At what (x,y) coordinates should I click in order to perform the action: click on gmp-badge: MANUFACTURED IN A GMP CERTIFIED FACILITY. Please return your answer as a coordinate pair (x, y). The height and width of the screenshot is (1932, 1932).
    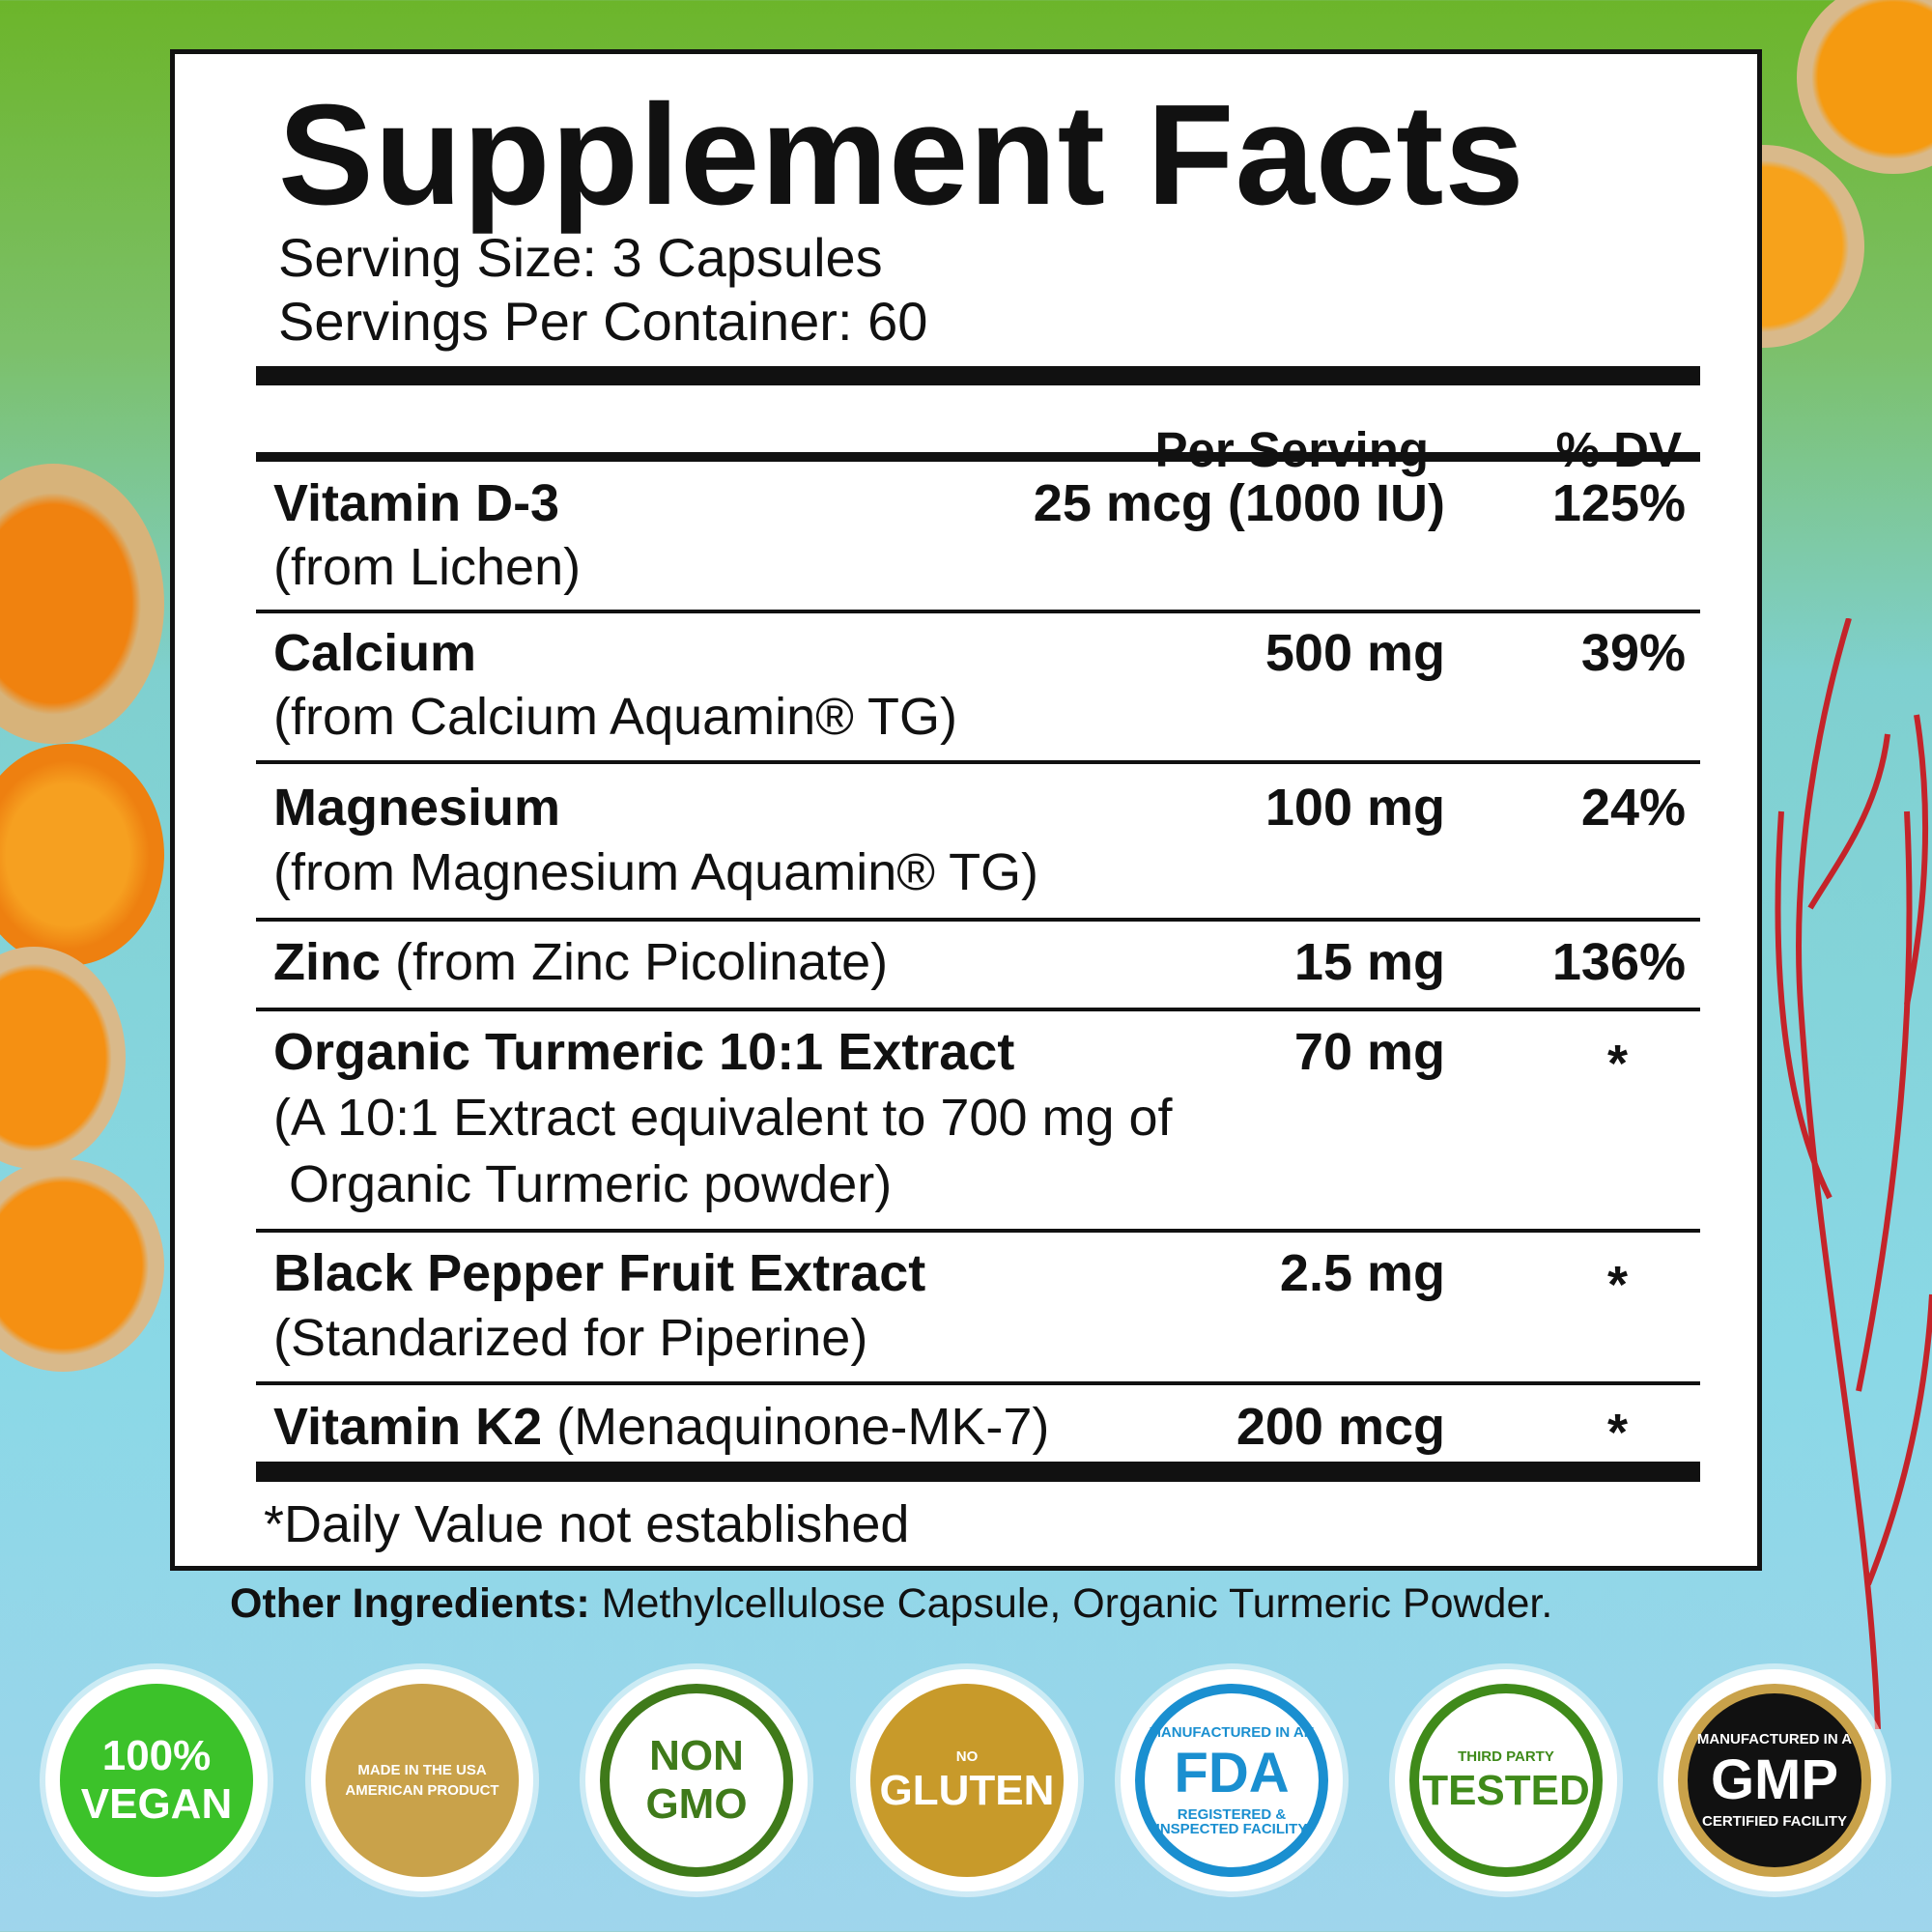
    Looking at the image, I should click on (1774, 1780).